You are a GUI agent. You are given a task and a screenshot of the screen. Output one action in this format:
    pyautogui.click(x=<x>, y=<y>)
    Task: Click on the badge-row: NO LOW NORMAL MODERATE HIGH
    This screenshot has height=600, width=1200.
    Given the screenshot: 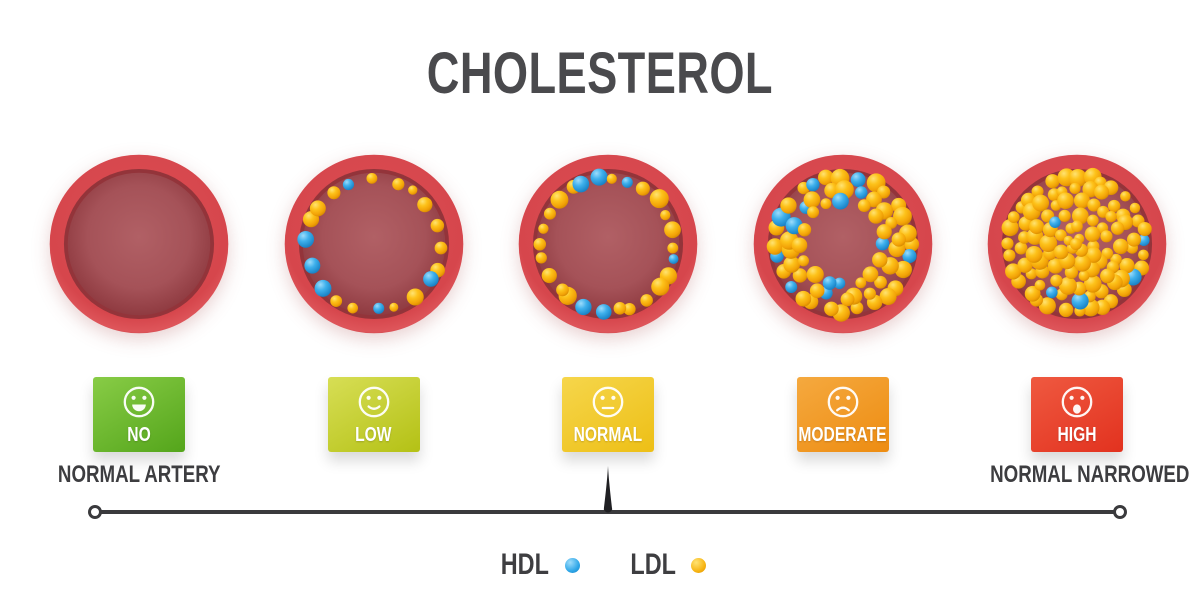 What is the action you would take?
    pyautogui.click(x=600, y=414)
    